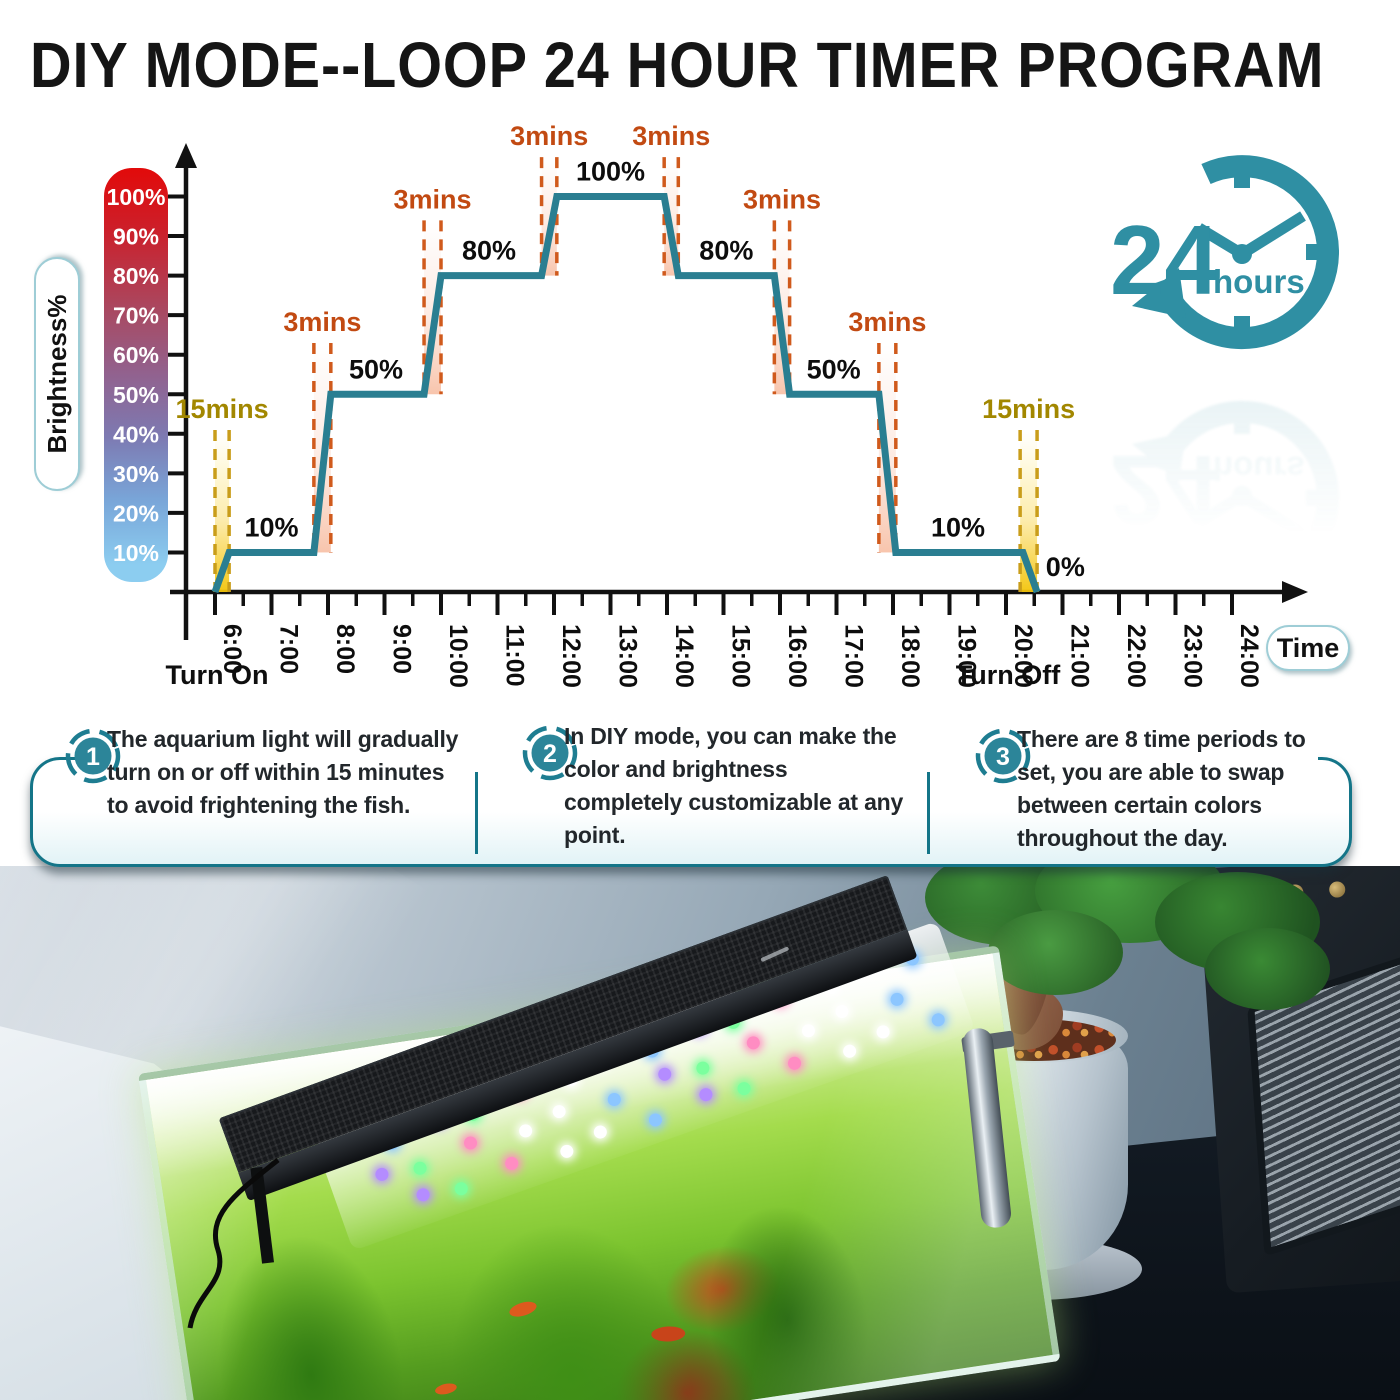 The width and height of the screenshot is (1400, 1400). I want to click on svg-text: 14:00, so click(684, 656).